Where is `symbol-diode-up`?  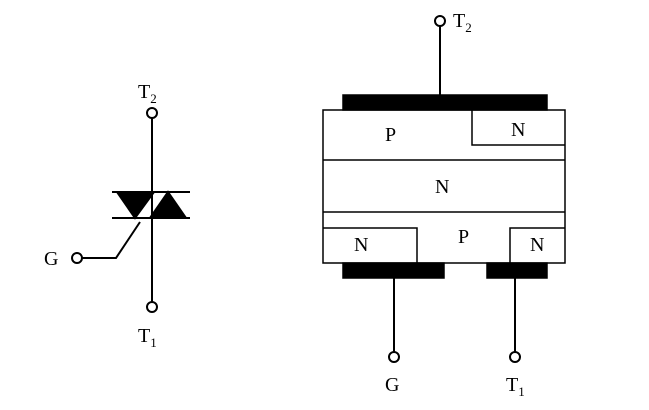 symbol-diode-up is located at coordinates (168, 204).